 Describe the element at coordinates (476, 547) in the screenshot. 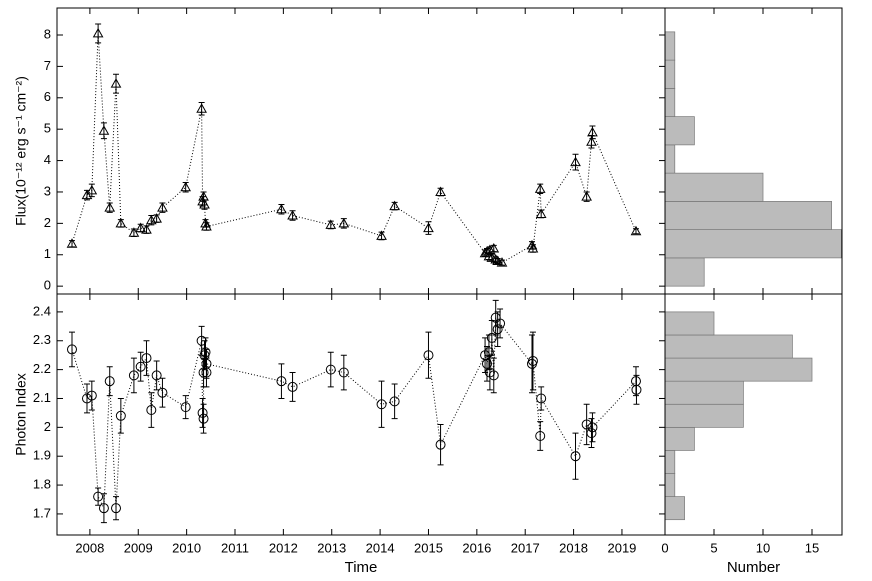

I see `x-tick-label: 2016` at that location.